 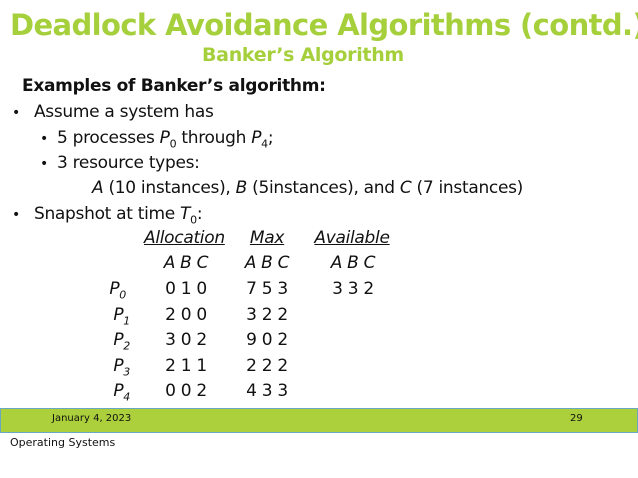 I want to click on slide-title: Deadlock Avoidance Algorithms (contd.), so click(x=324, y=25).